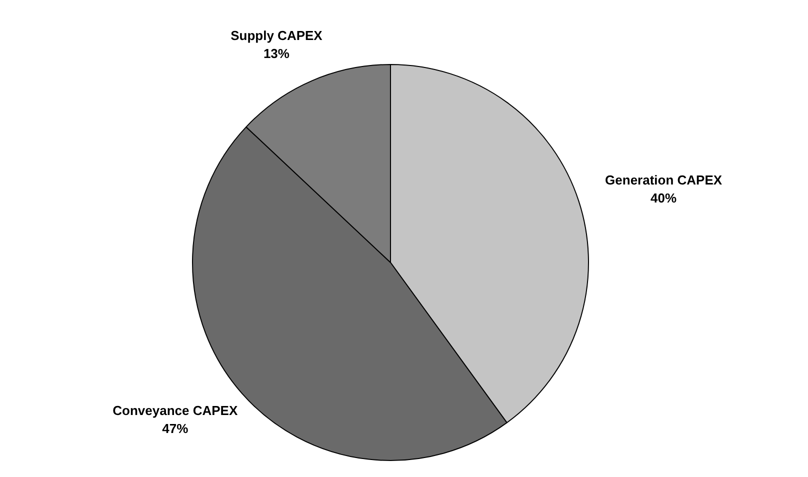 Image resolution: width=808 pixels, height=477 pixels. I want to click on slice-label: Generation CAPEX, so click(663, 180).